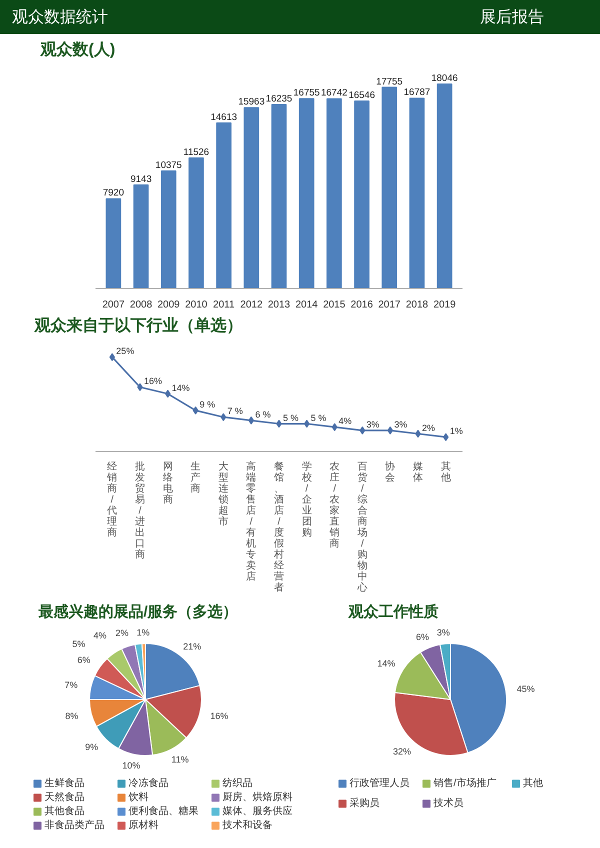 Image resolution: width=600 pixels, height=848 pixels. Describe the element at coordinates (113, 305) in the screenshot. I see `x-tick-label: 2007` at that location.